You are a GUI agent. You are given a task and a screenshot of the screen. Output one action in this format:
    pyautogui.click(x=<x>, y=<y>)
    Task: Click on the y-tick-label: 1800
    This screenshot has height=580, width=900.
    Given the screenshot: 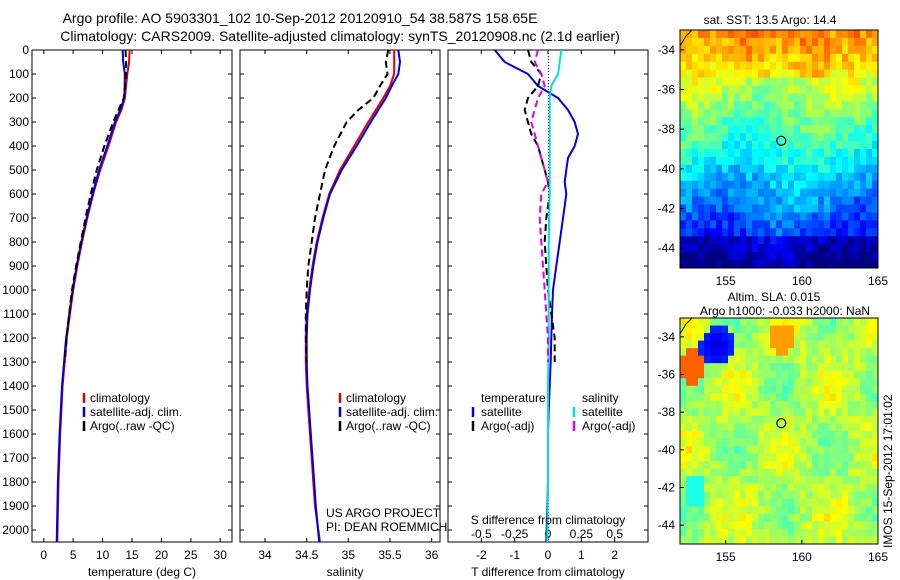 What is the action you would take?
    pyautogui.click(x=15, y=482)
    